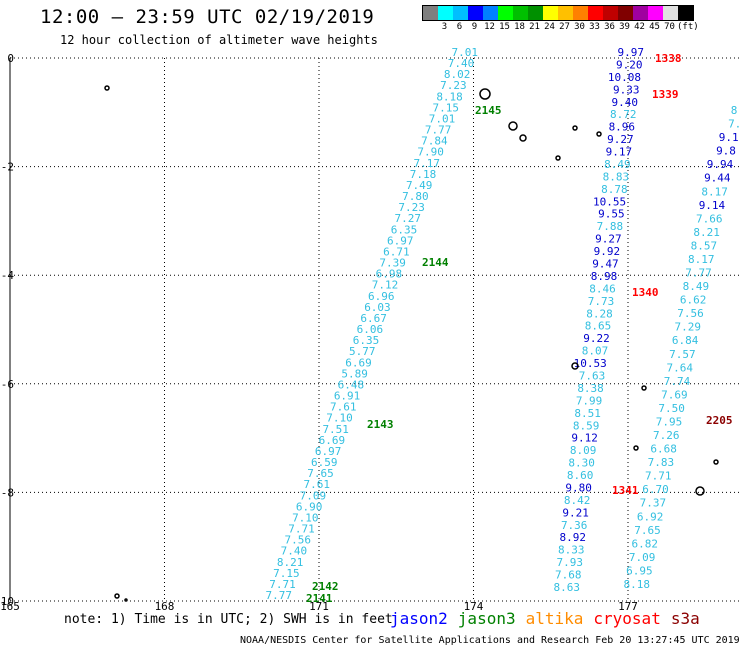  I want to click on legend-altika: altika, so click(554, 618).